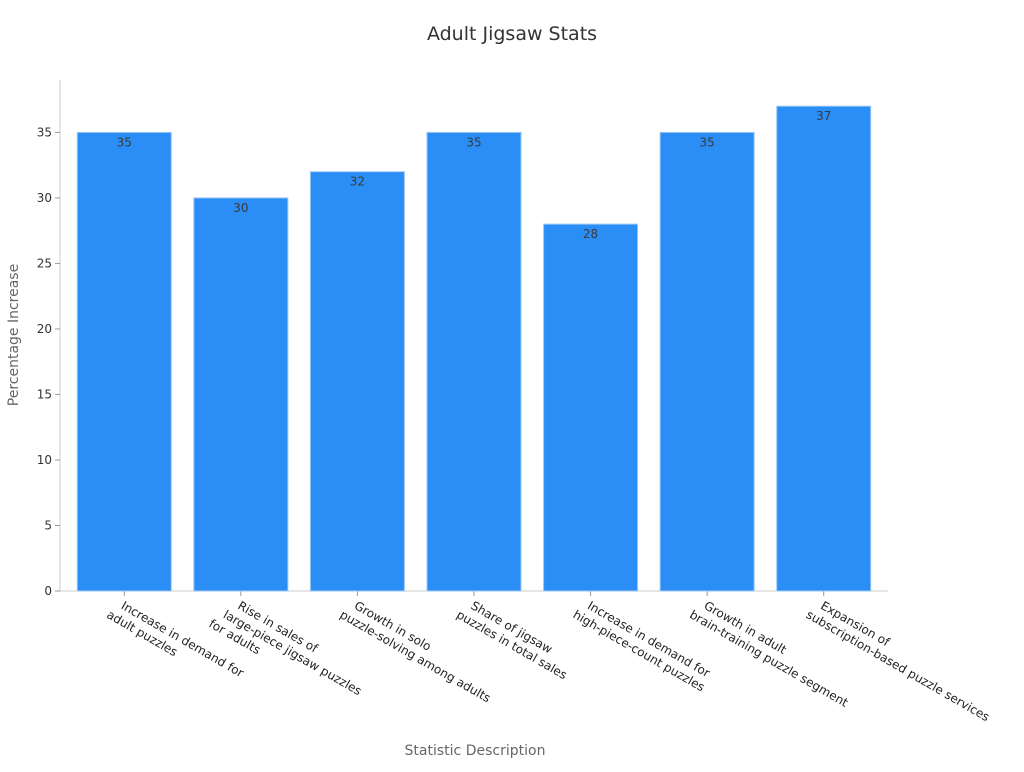 The image size is (1024, 772). What do you see at coordinates (475, 751) in the screenshot?
I see `x-axis-title: Statistic Description` at bounding box center [475, 751].